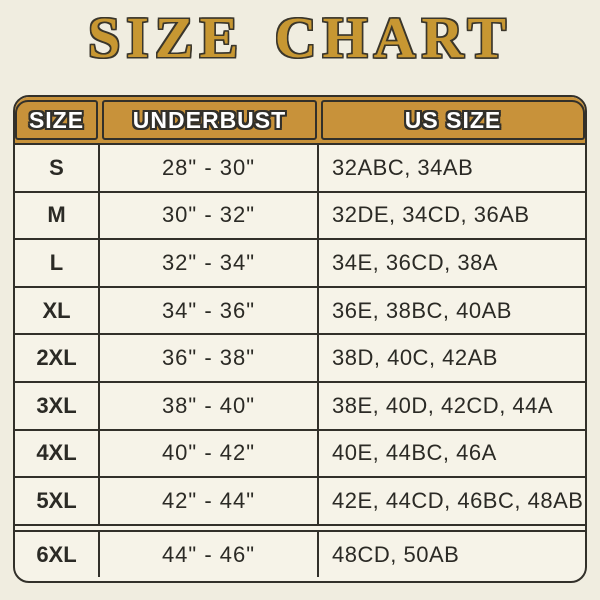 Image resolution: width=600 pixels, height=600 pixels. What do you see at coordinates (209, 310) in the screenshot?
I see `underbust-cell: 34" - 36"` at bounding box center [209, 310].